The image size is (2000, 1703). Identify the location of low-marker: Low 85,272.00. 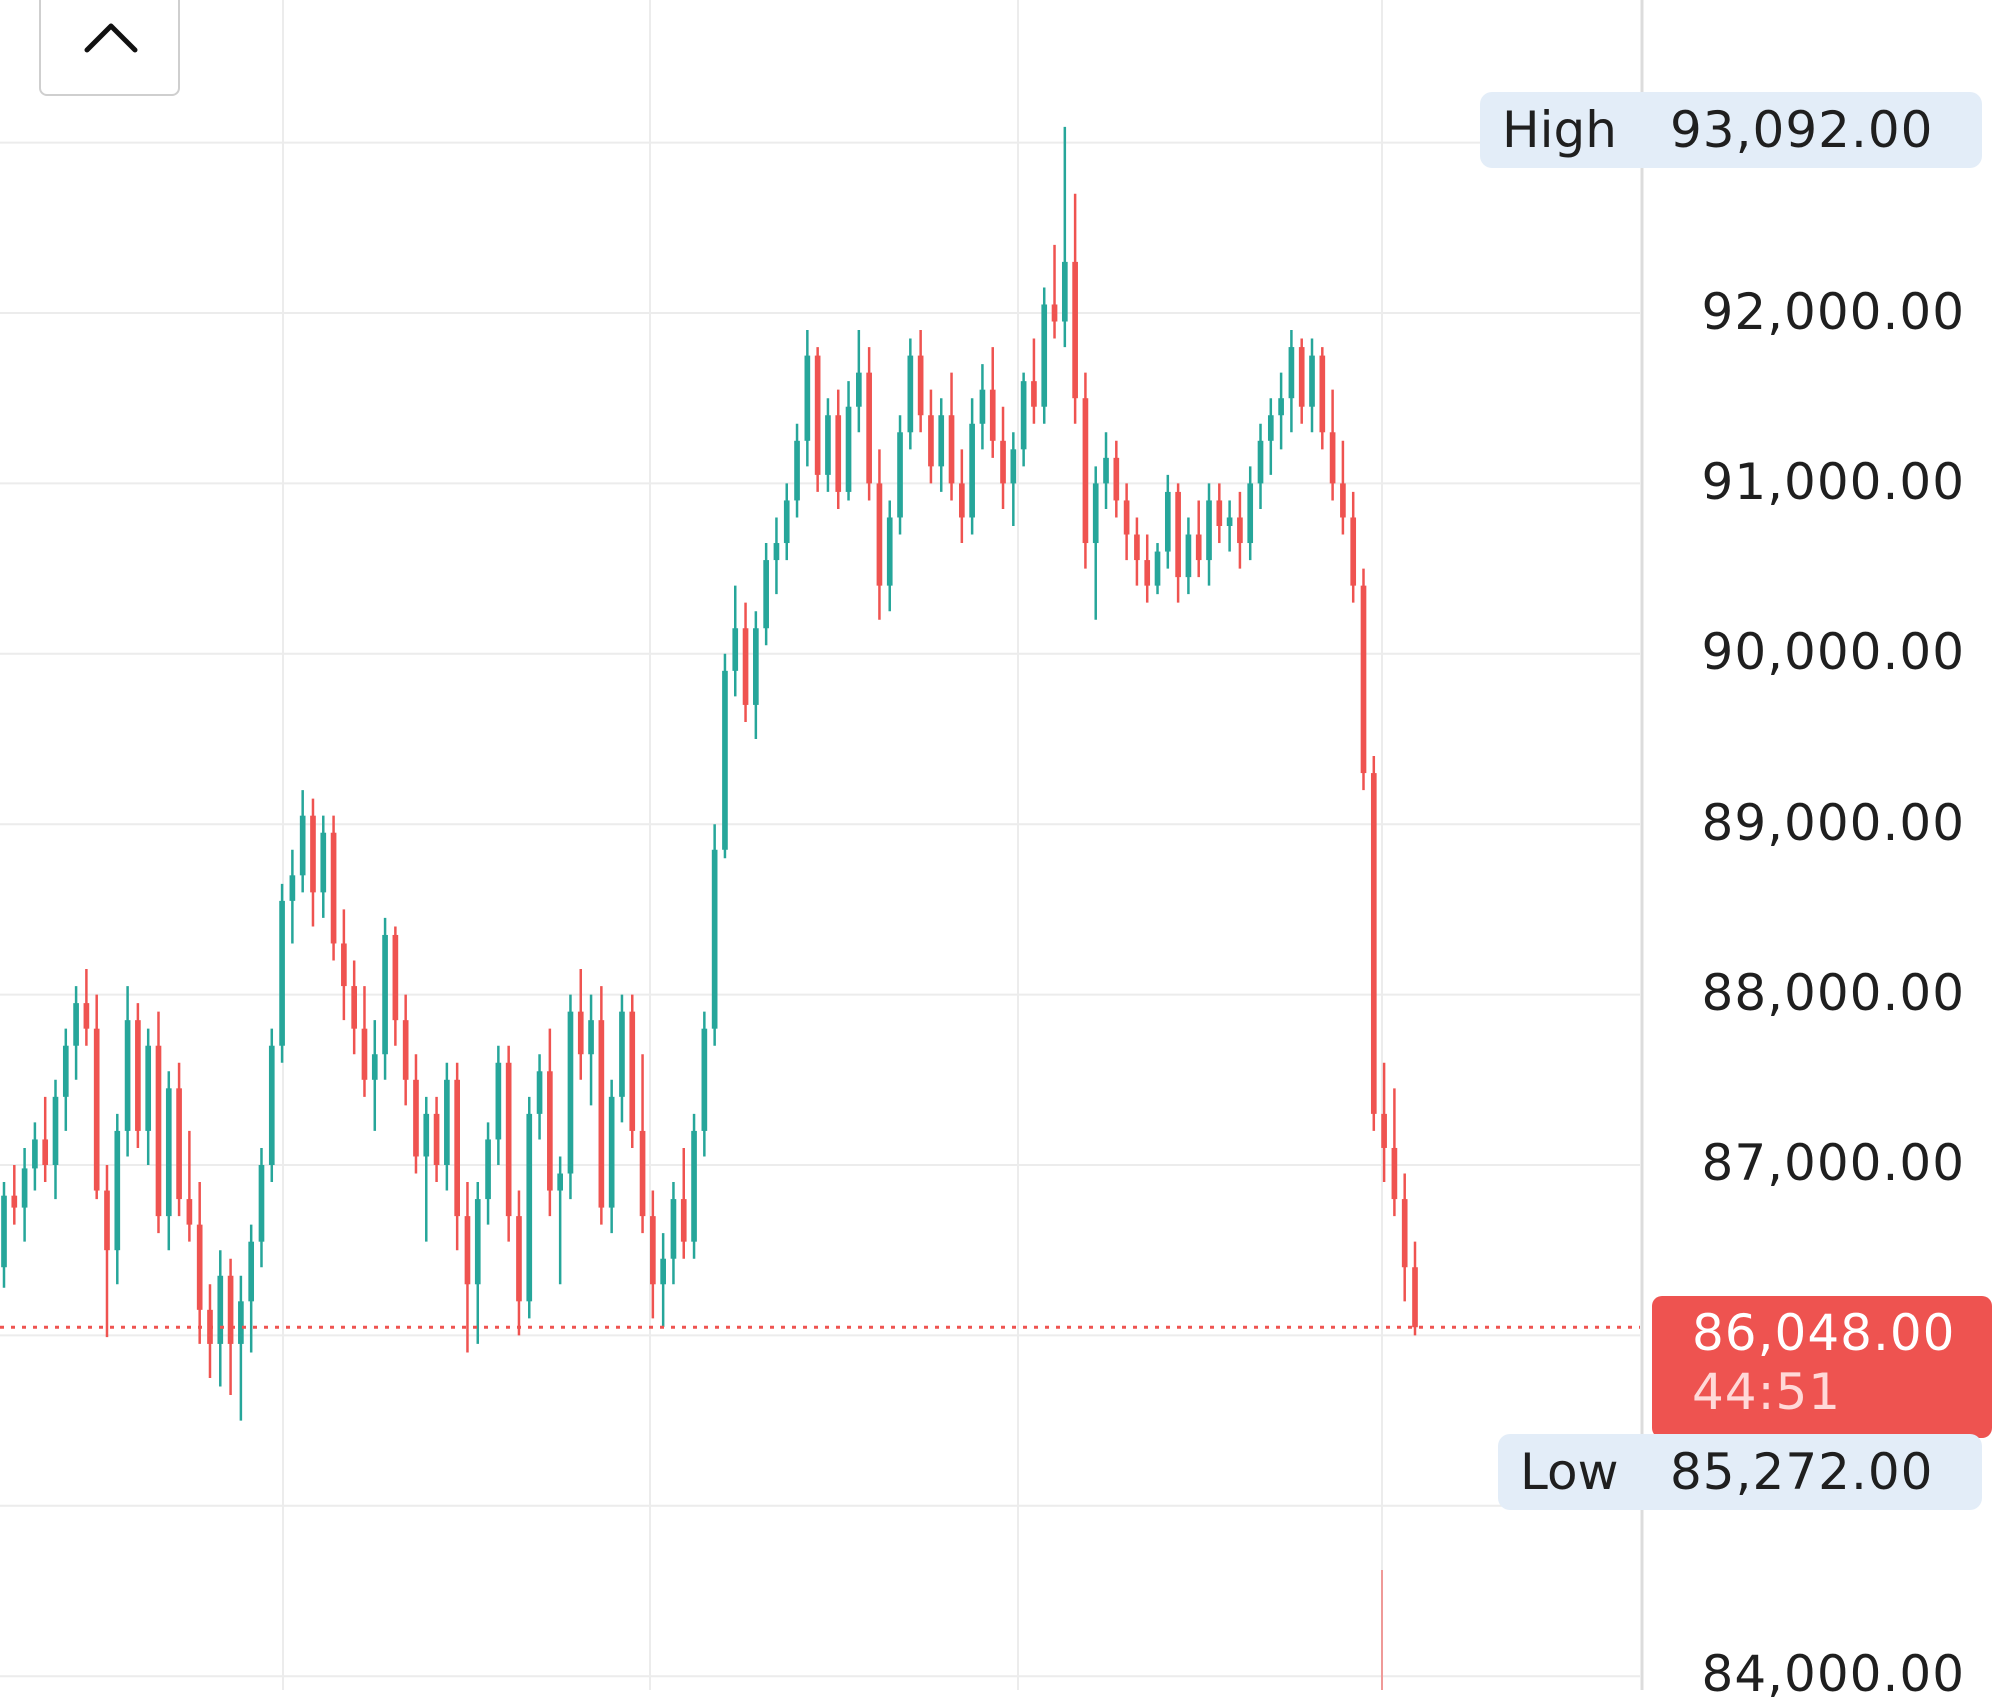
(1740, 1472).